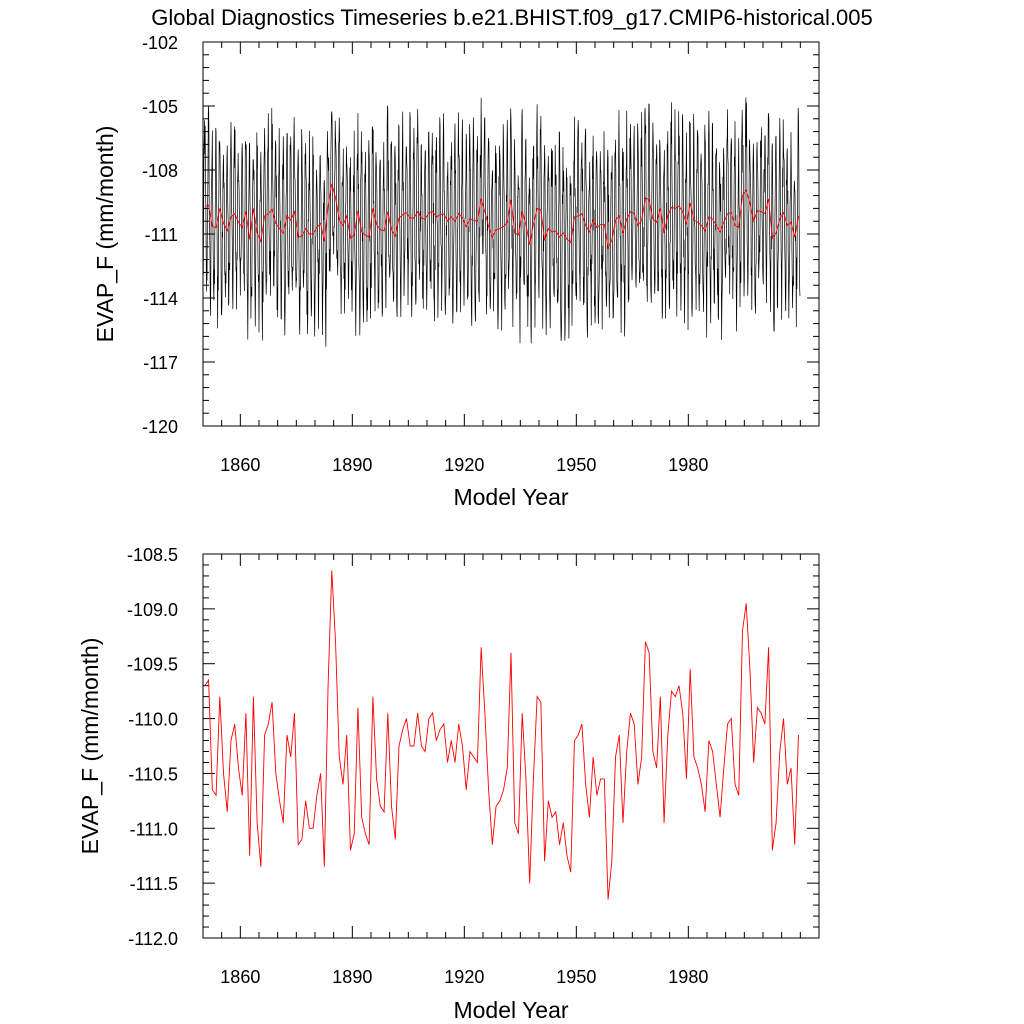 The image size is (1024, 1024). I want to click on top-x-tick-label: 1950, so click(576, 465).